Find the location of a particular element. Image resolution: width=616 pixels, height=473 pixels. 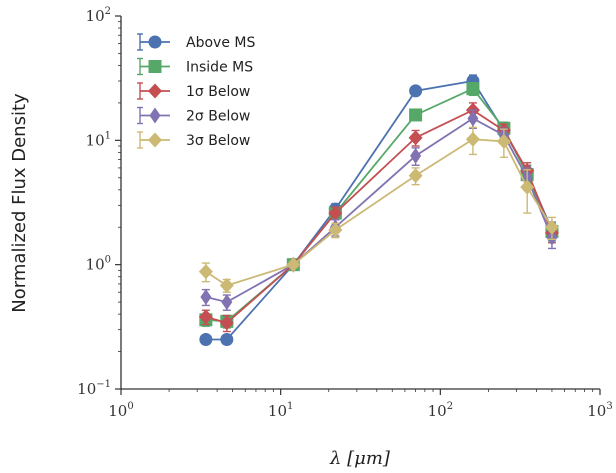

legend-label: Above MS is located at coordinates (220, 43).